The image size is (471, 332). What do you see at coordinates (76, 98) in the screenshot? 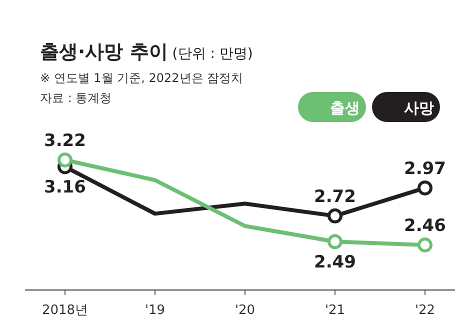
I see `text: 자료 : 통계청` at bounding box center [76, 98].